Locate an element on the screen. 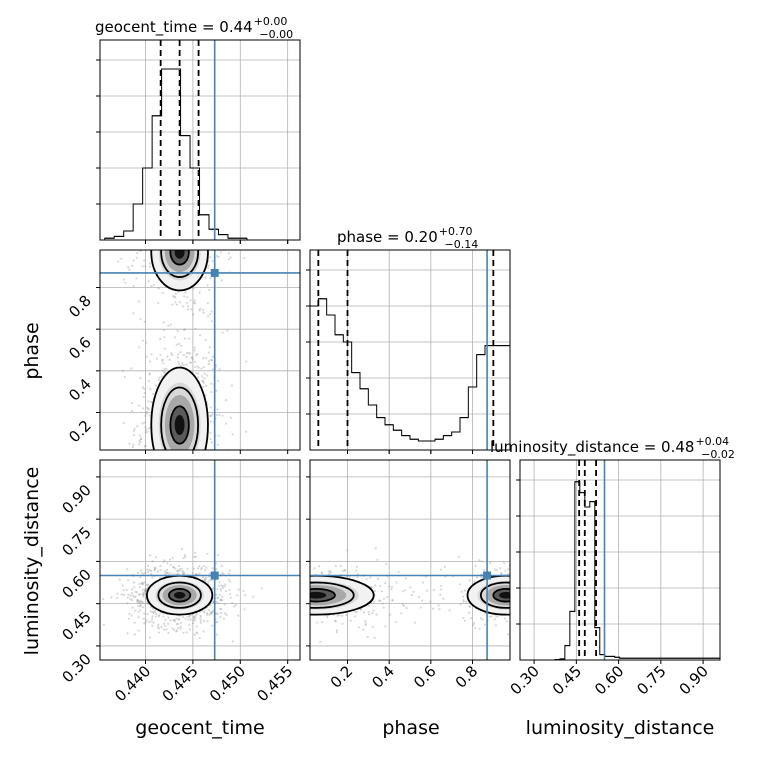 This screenshot has width=760, height=760. hist-panel-phase is located at coordinates (408, 352).